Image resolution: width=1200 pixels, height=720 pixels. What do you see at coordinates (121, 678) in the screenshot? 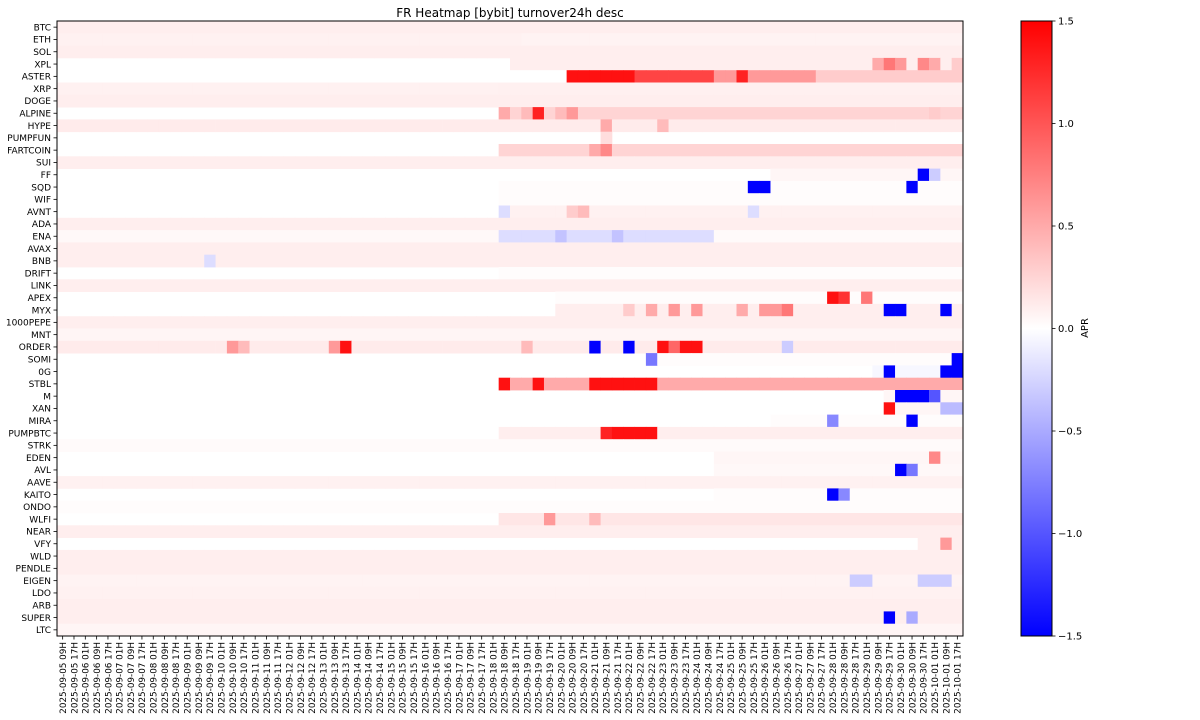
I see `column-label: 2025-09-07 01H` at bounding box center [121, 678].